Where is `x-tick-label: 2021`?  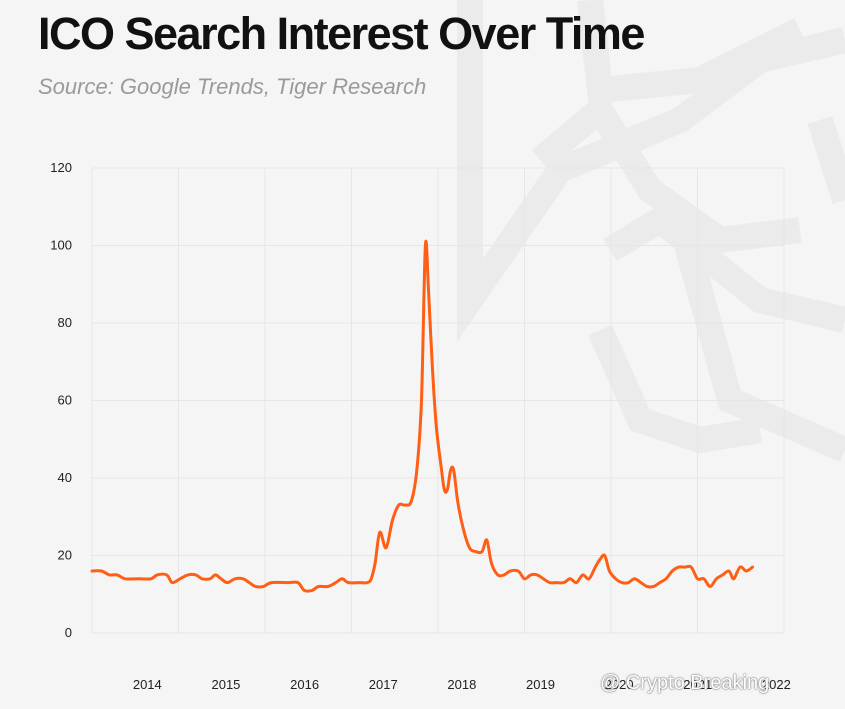
x-tick-label: 2021 is located at coordinates (697, 684).